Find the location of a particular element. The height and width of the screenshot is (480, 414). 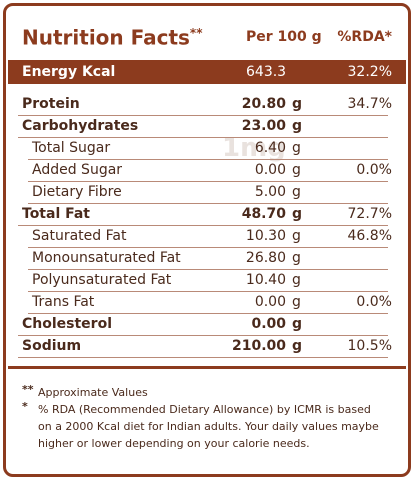

row-label: Saturated Fat is located at coordinates (79, 236).